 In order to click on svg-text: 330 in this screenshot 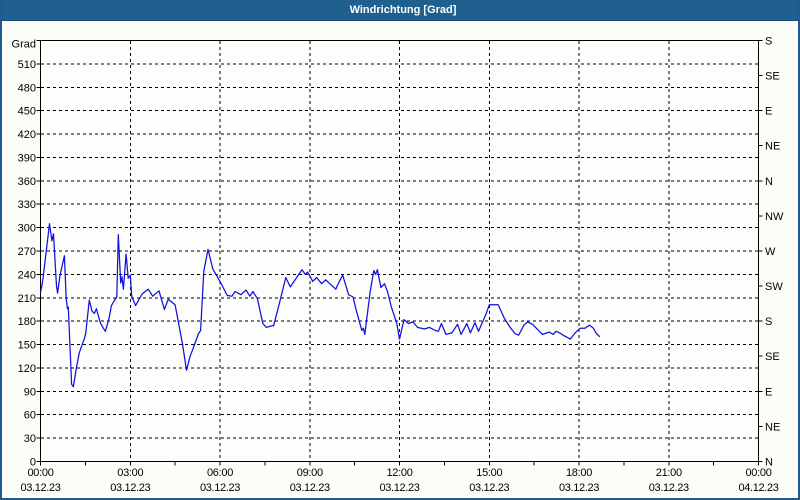, I will do `click(27, 205)`.